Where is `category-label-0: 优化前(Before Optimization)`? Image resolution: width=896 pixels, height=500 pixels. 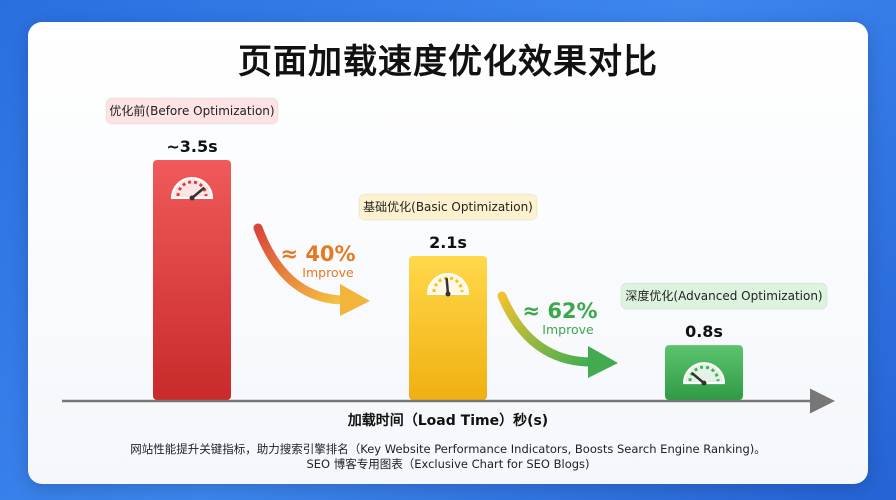 category-label-0: 优化前(Before Optimization) is located at coordinates (191, 110).